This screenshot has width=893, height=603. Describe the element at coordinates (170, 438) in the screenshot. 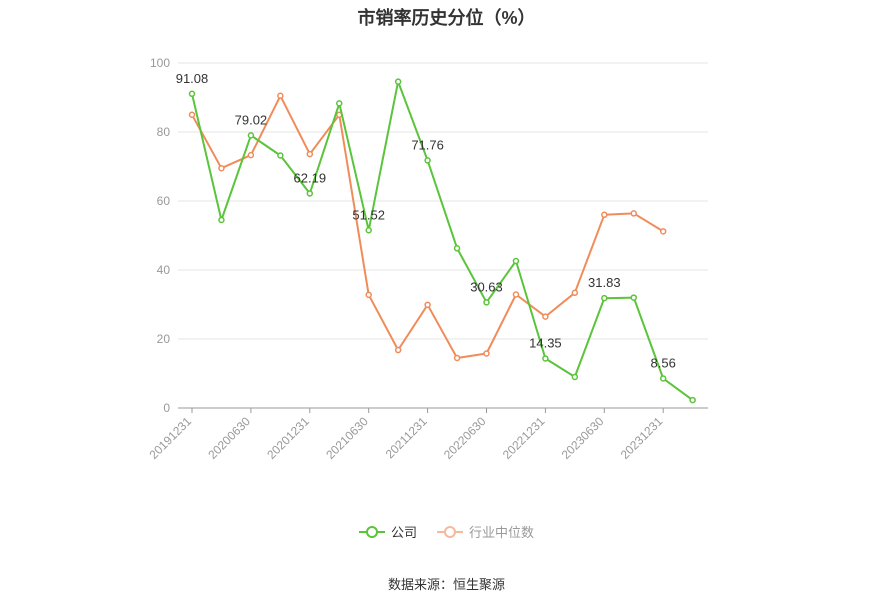

I see `x-tick-label-20191231: 20191231` at that location.